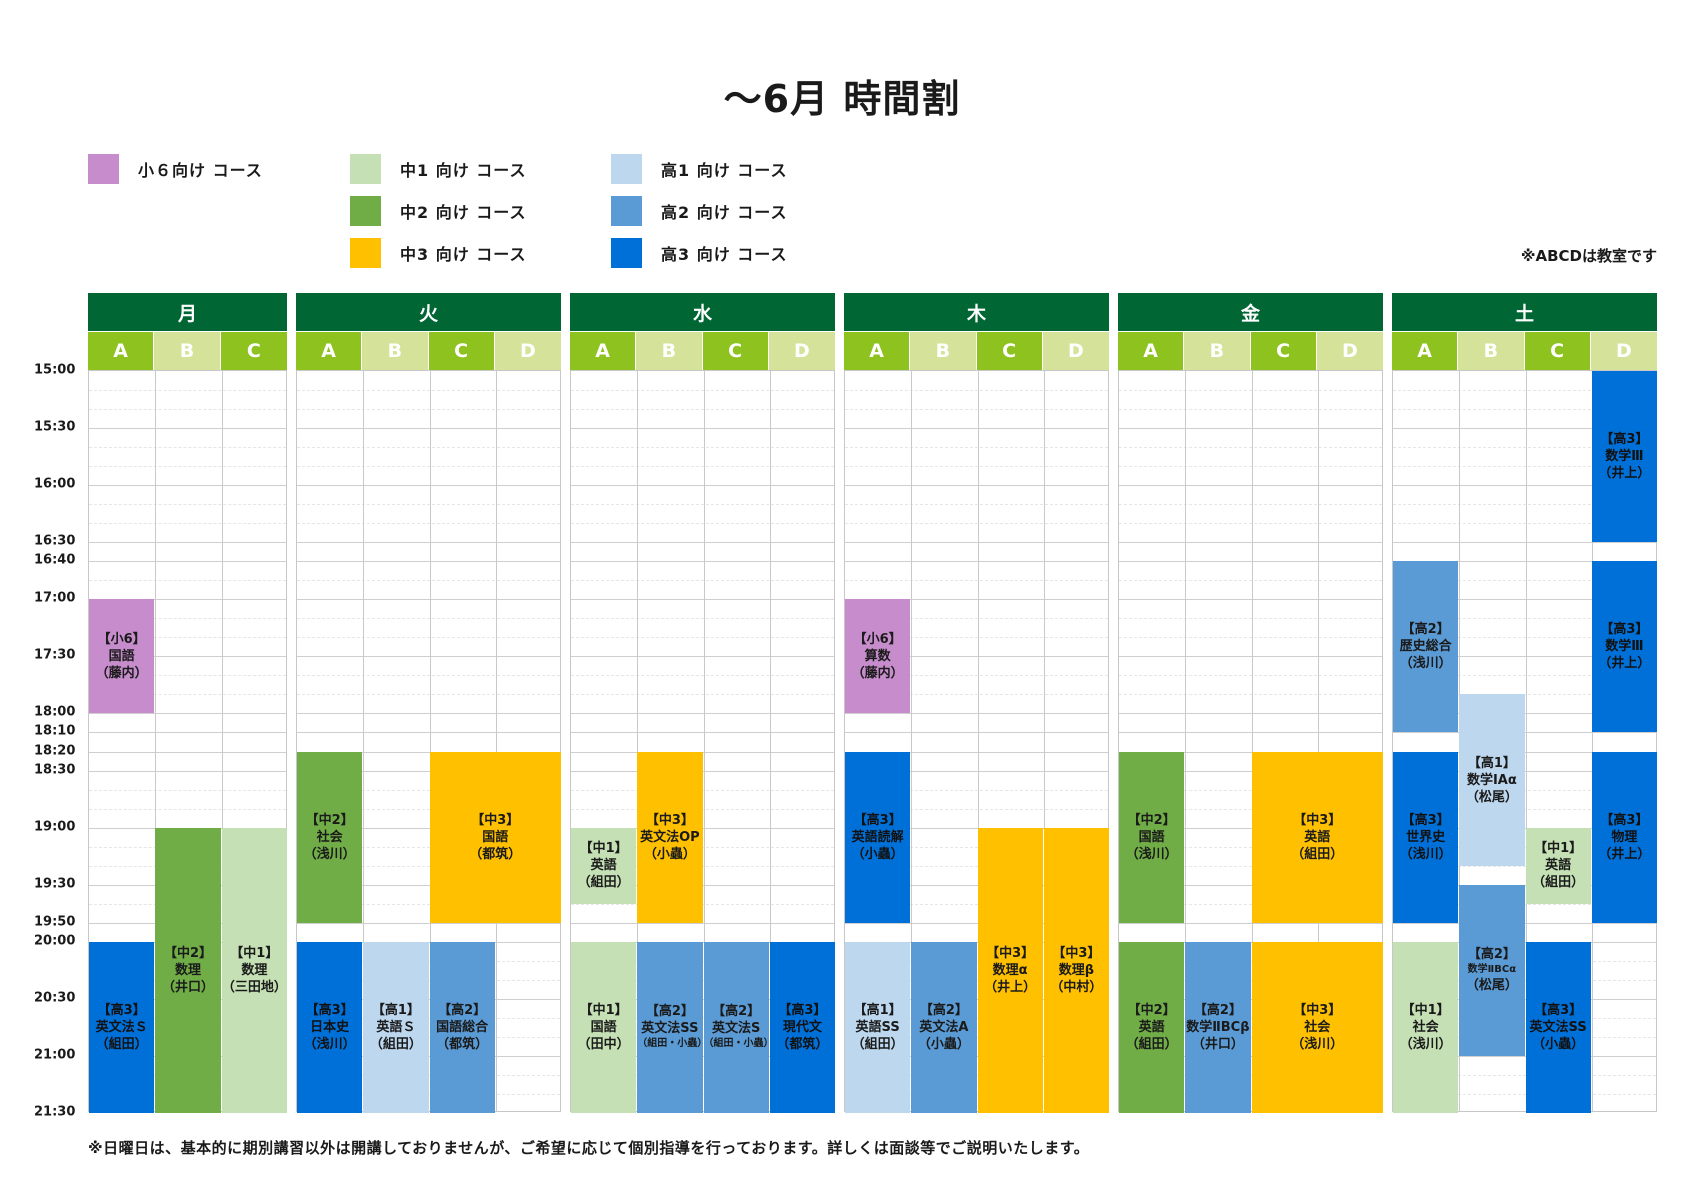  Describe the element at coordinates (842, 99) in the screenshot. I see `page-title: ～6月 時間割` at that location.